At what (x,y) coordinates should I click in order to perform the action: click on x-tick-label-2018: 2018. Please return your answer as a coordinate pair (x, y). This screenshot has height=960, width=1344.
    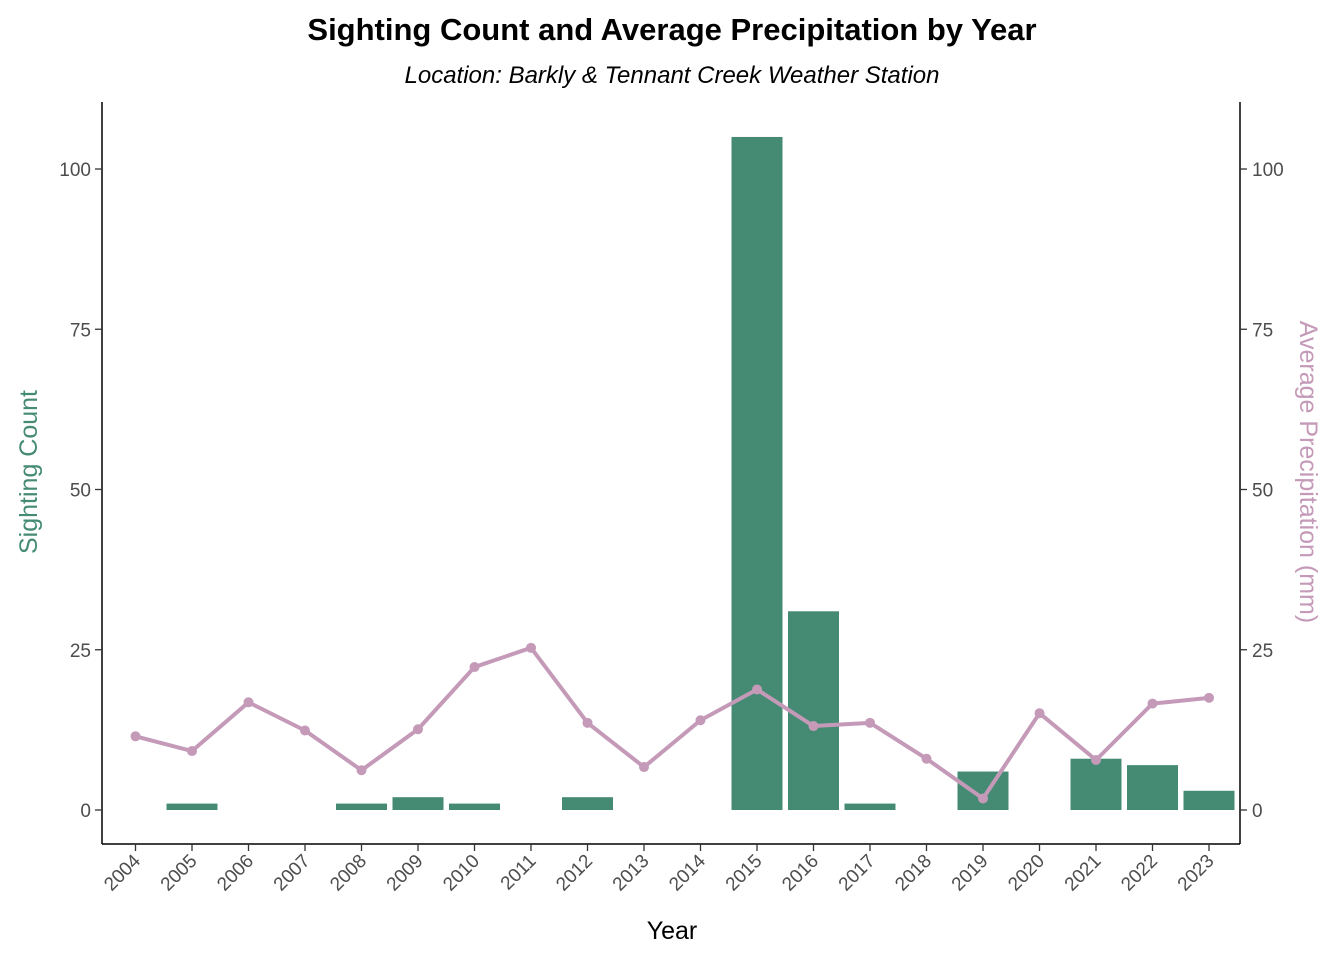
    Looking at the image, I should click on (913, 873).